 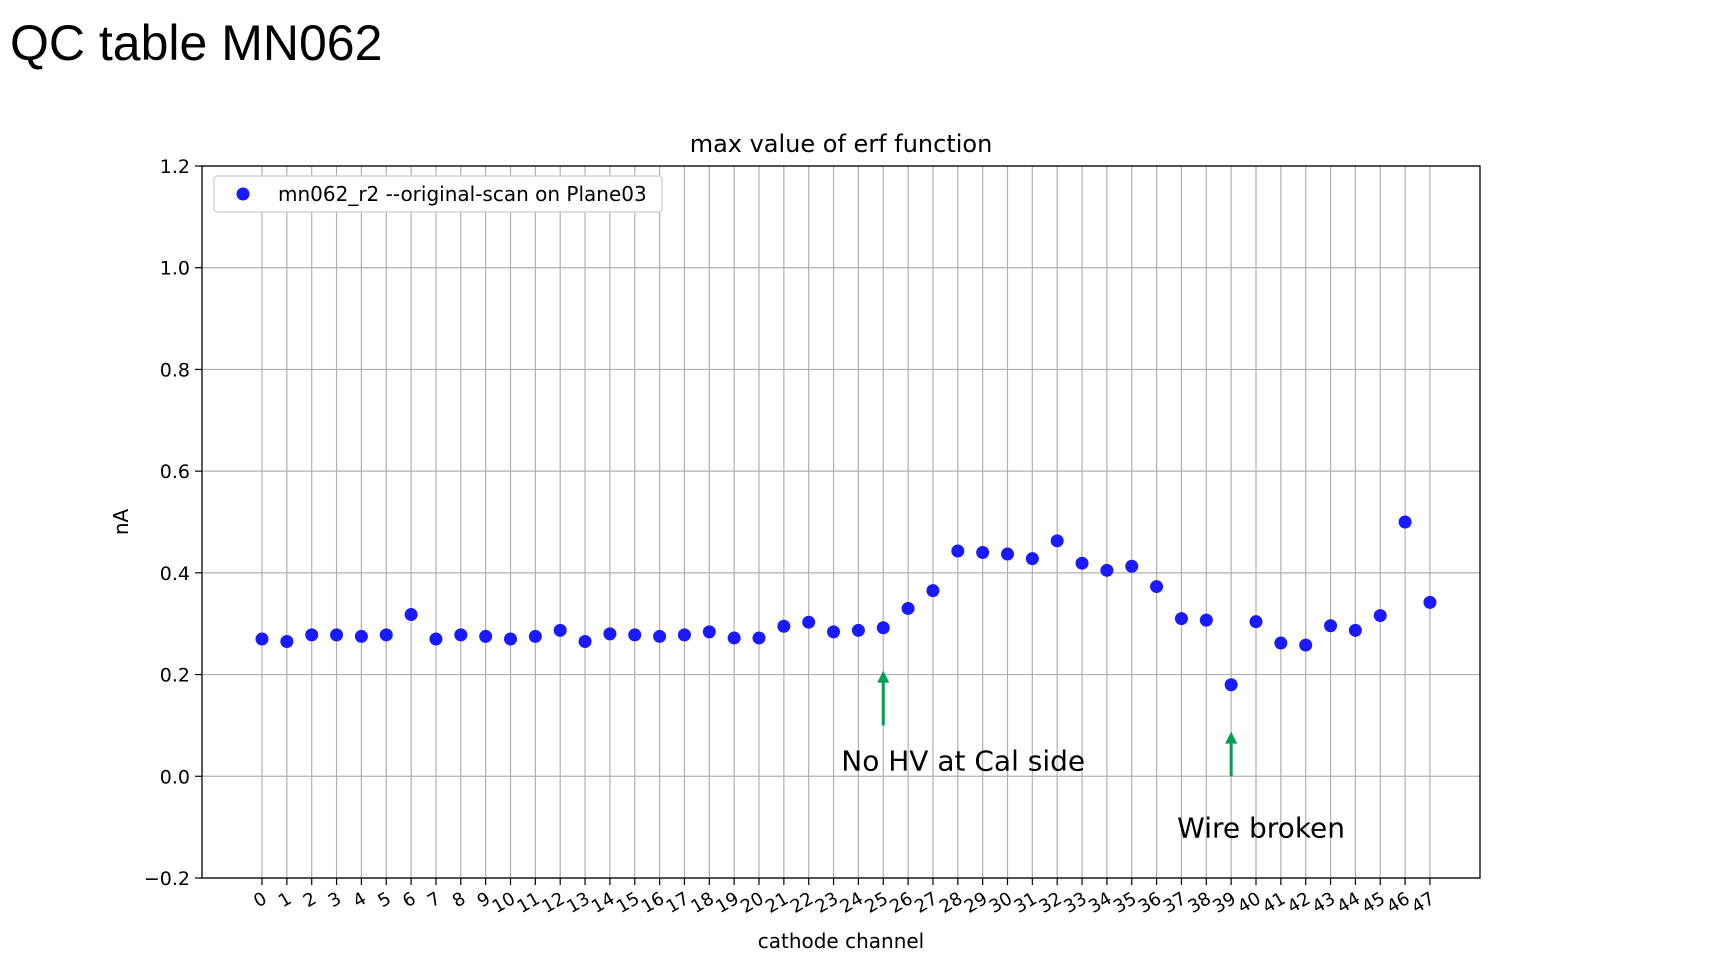 I want to click on y-tick-label: 0.6, so click(x=175, y=472).